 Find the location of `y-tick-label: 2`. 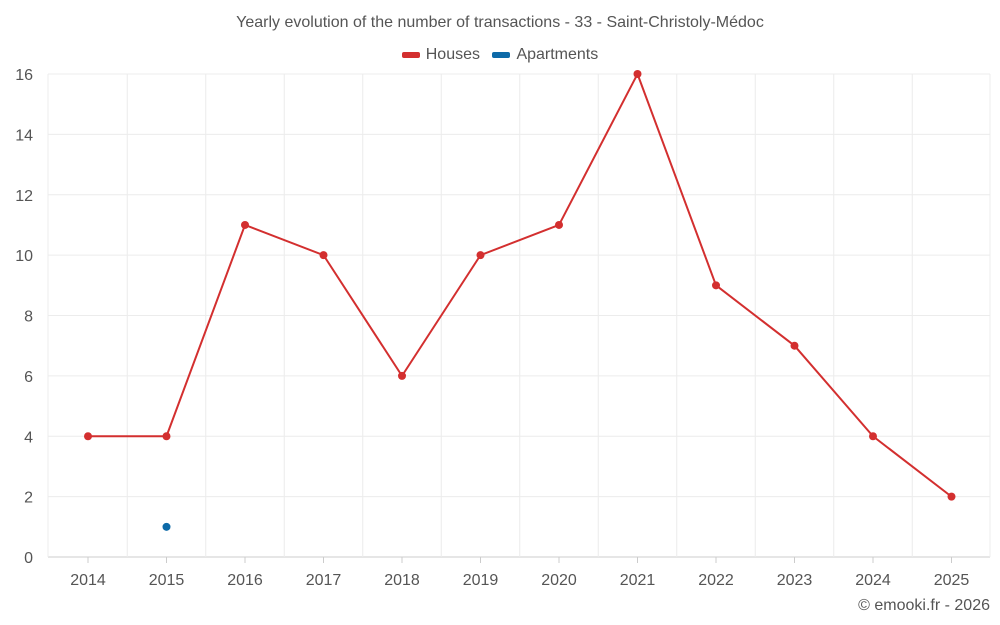

y-tick-label: 2 is located at coordinates (28, 498).